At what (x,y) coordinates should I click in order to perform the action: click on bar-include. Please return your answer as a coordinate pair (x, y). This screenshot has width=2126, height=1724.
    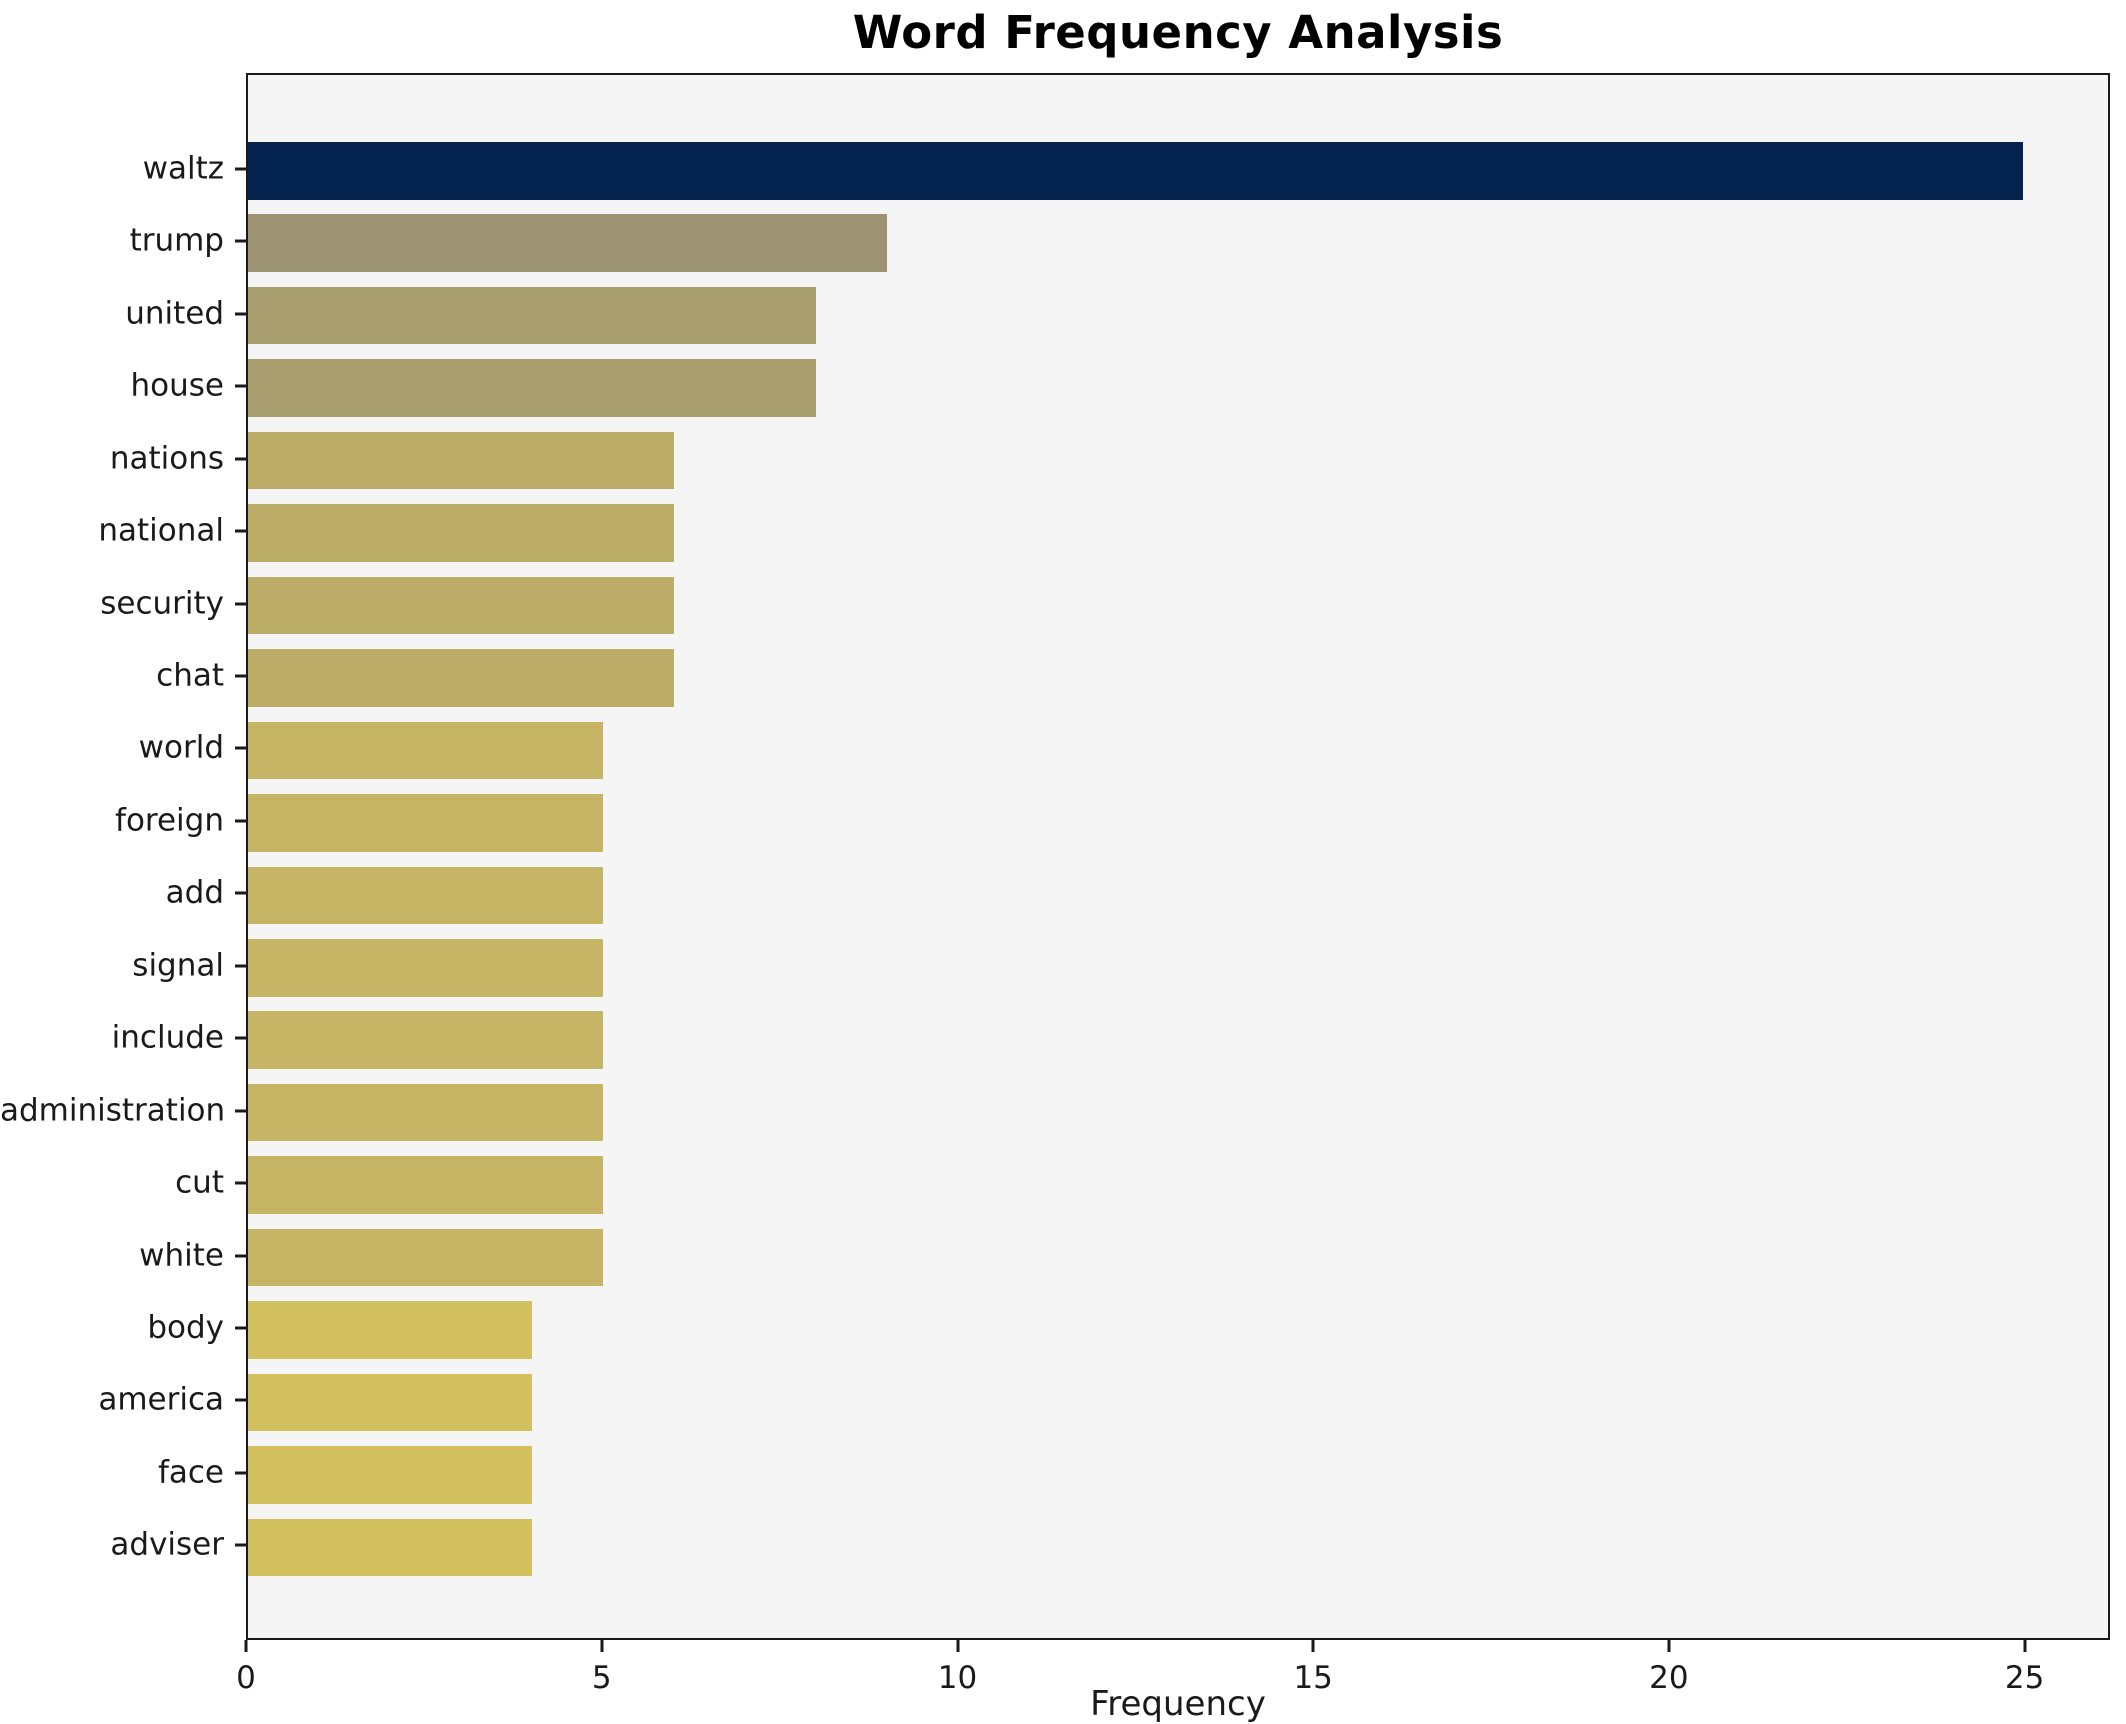
    Looking at the image, I should click on (425, 1040).